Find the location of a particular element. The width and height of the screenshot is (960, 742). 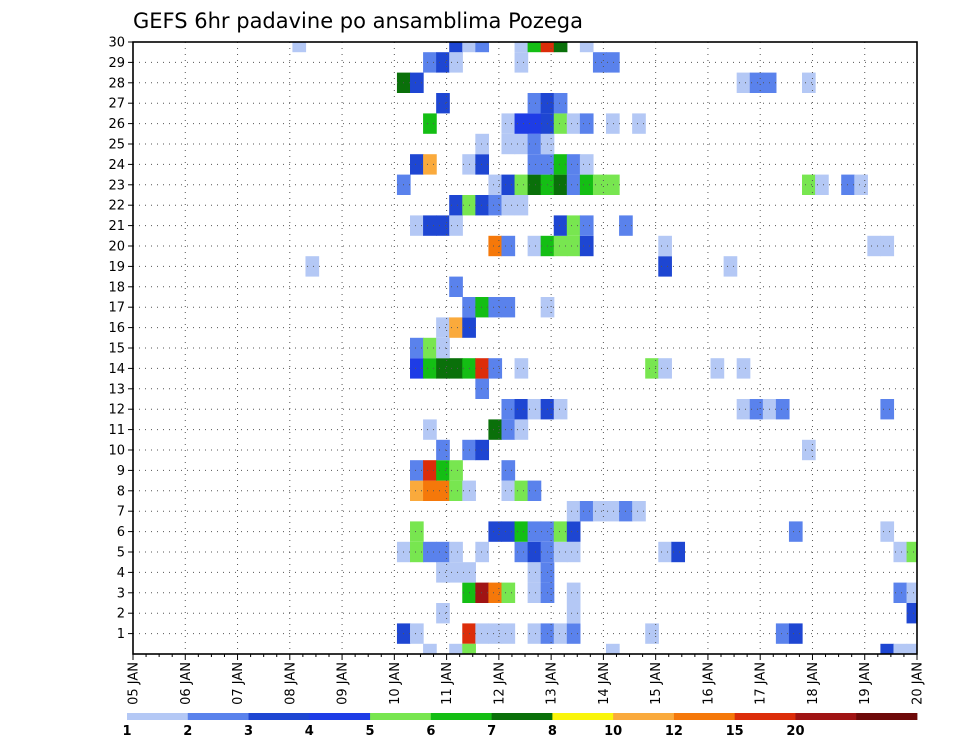

y-tick-label: 19 is located at coordinates (116, 267).